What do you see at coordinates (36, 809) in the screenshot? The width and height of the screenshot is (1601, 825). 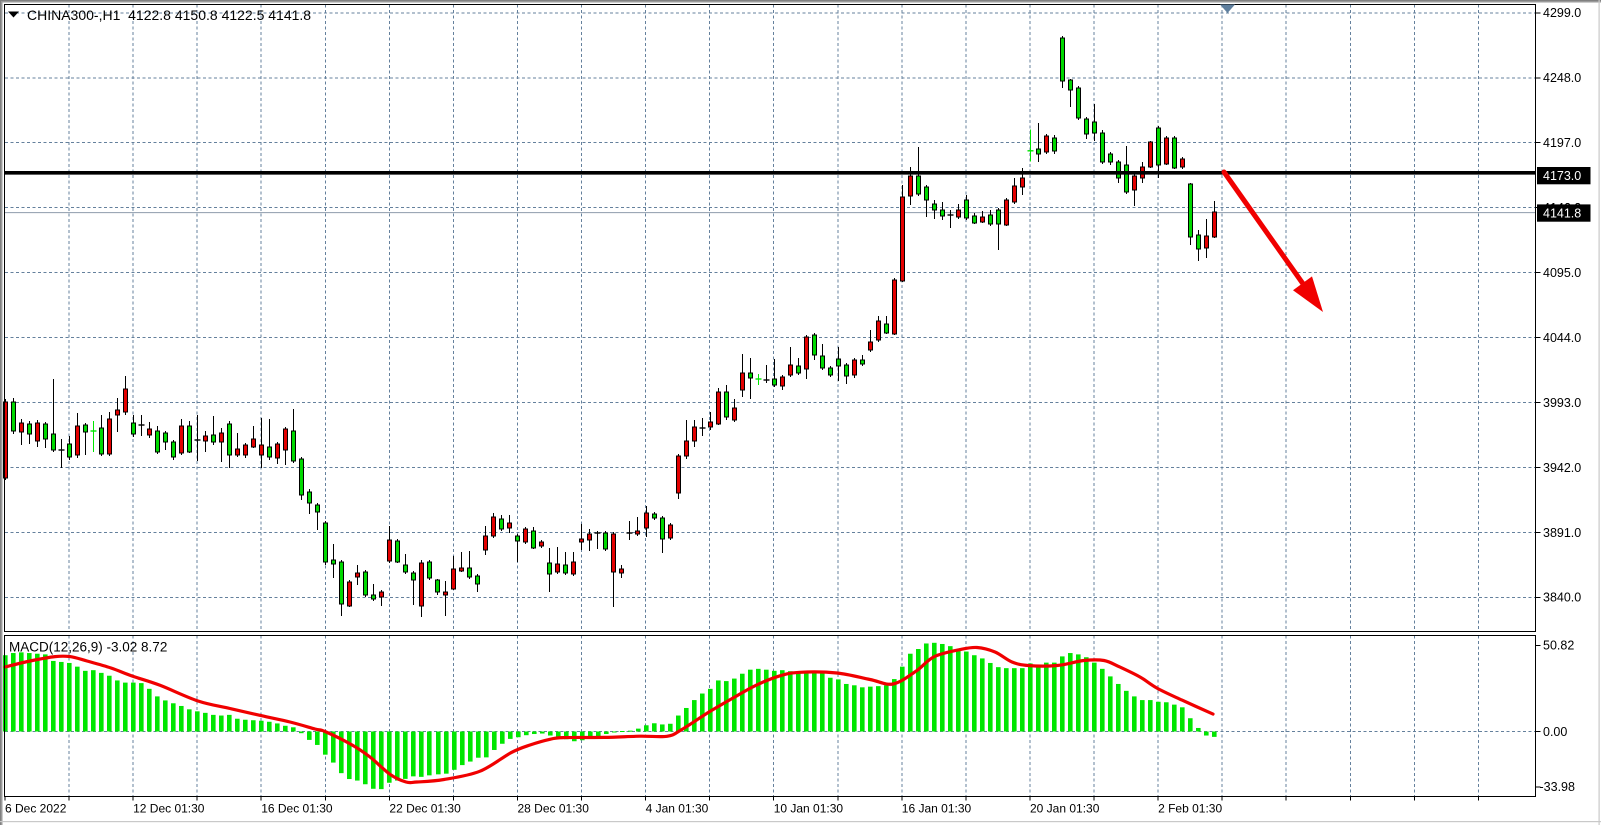 I see `svg-text: 6 Dec 2022` at bounding box center [36, 809].